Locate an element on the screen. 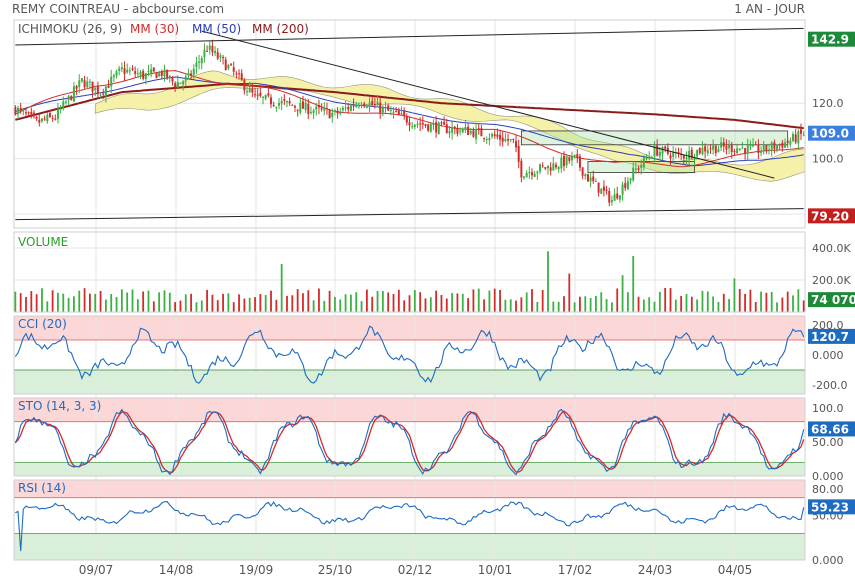  panel-frame-sto is located at coordinates (409, 437).